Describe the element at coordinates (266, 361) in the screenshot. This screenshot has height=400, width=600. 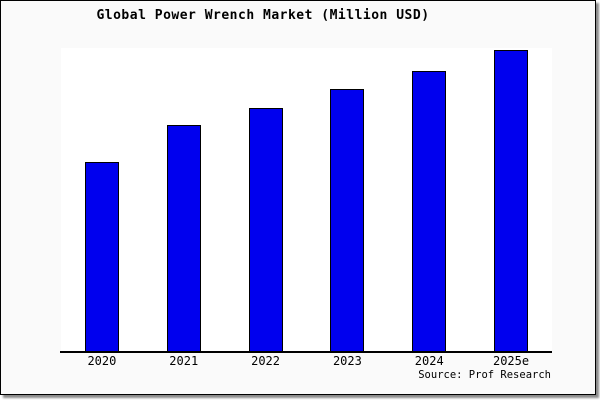
I see `x-axis-label-2022: 2022` at that location.